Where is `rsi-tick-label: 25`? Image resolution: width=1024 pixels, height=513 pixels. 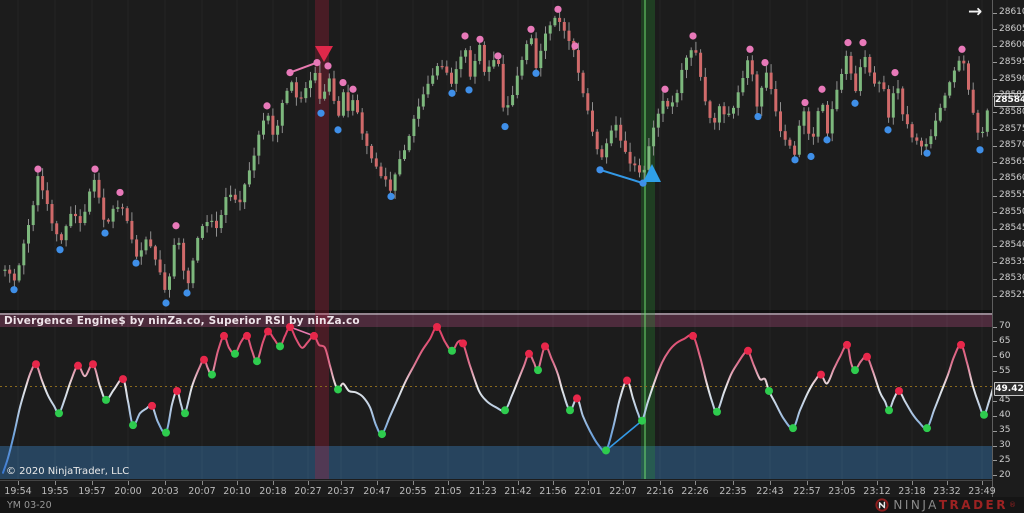 rsi-tick-label: 25 is located at coordinates (1005, 459).